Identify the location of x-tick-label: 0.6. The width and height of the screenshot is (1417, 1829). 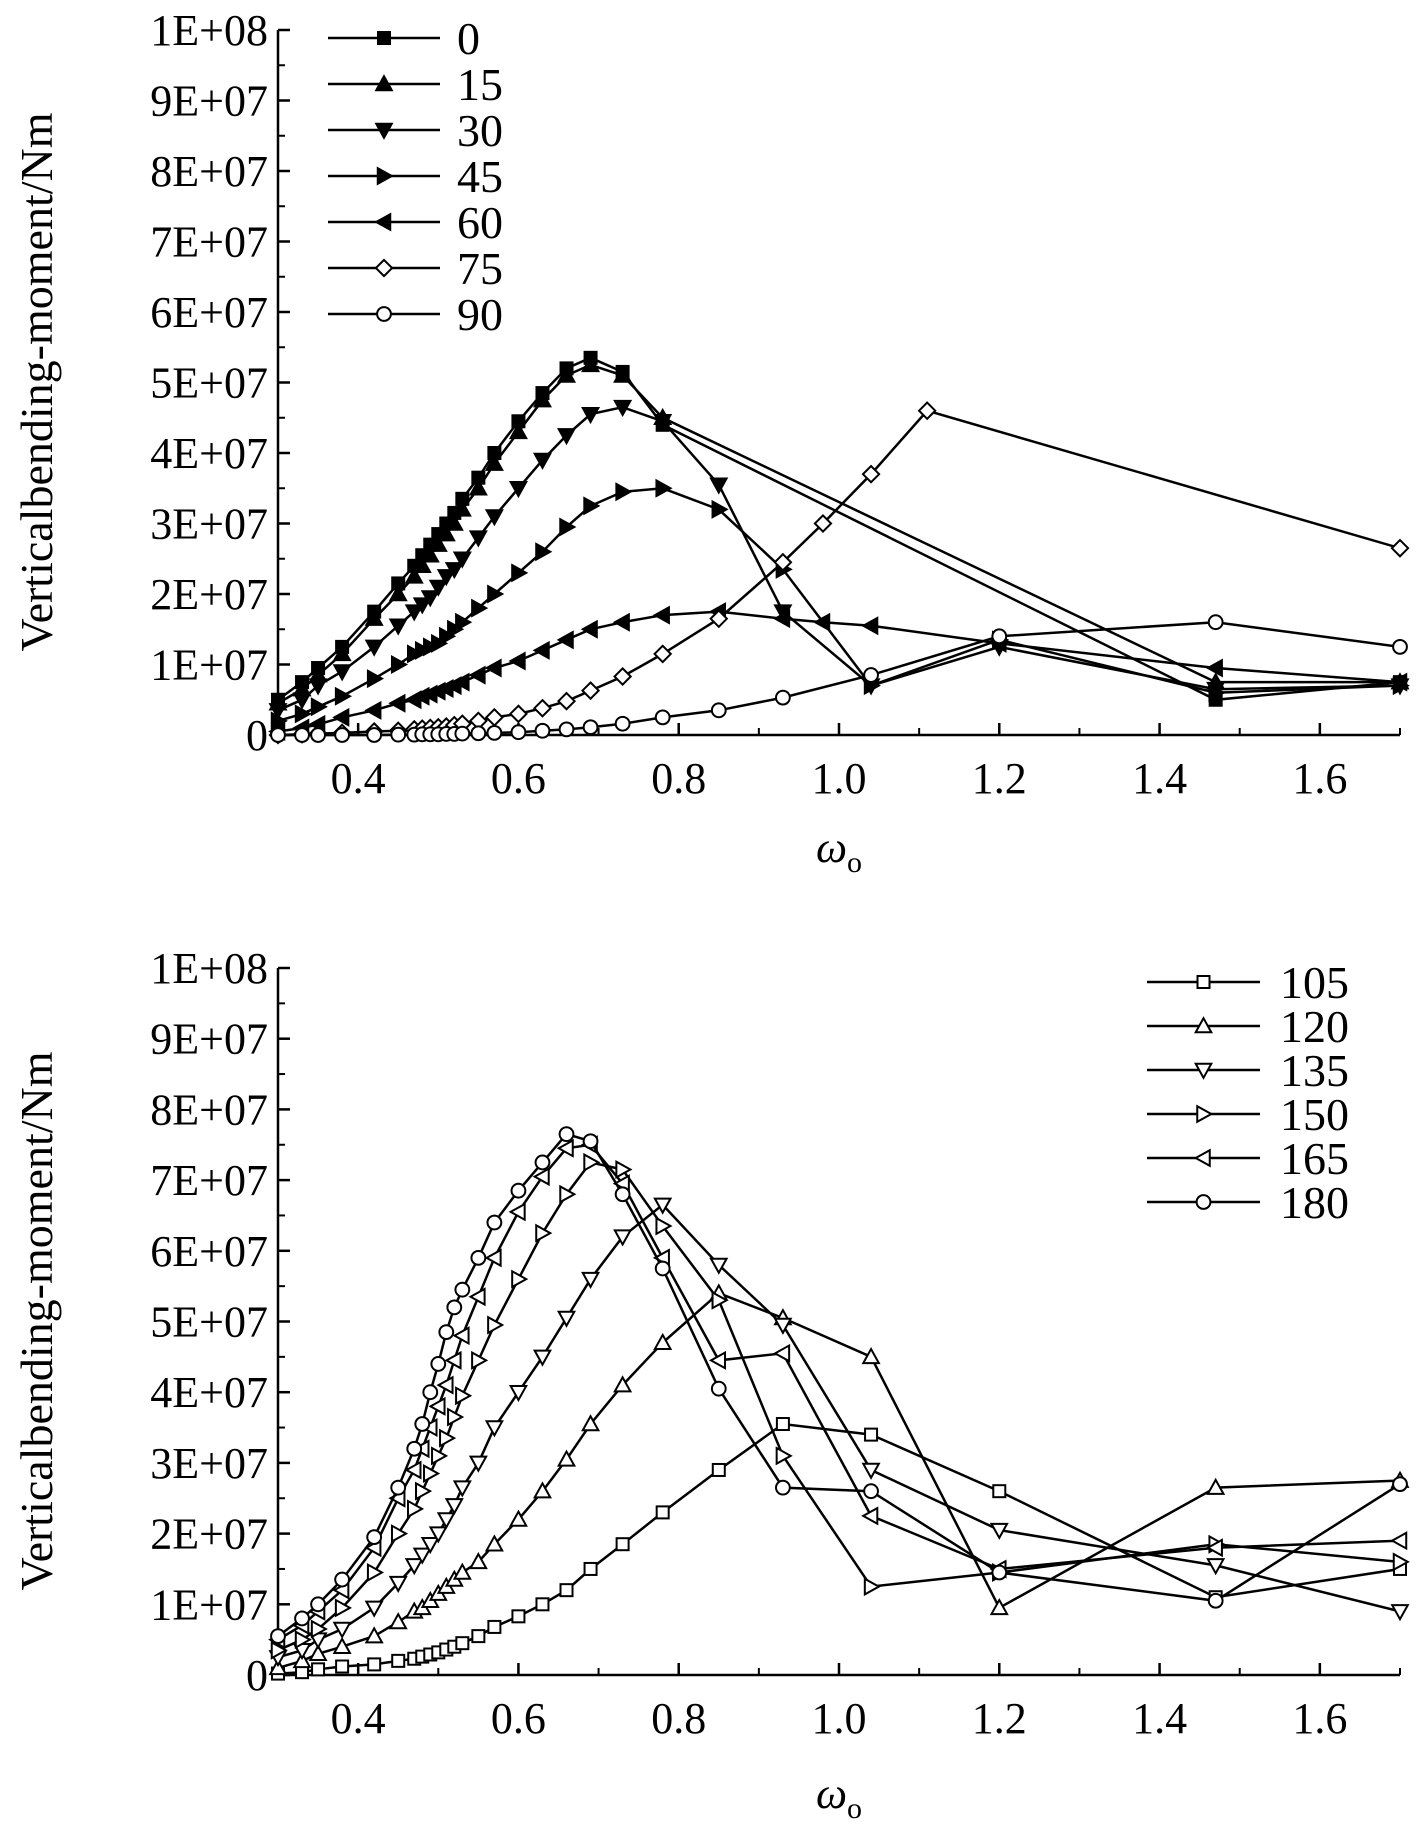
(518, 778).